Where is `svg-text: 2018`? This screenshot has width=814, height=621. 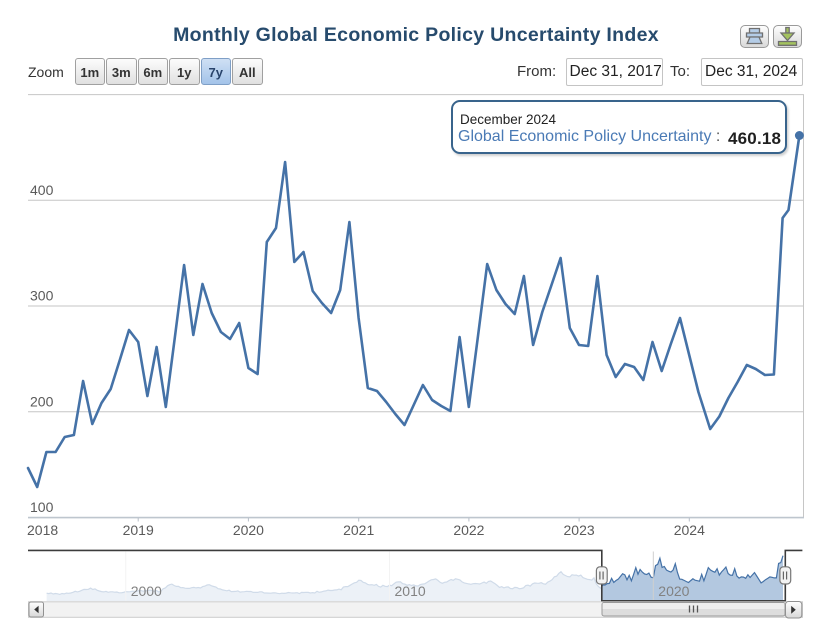
svg-text: 2018 is located at coordinates (42, 530).